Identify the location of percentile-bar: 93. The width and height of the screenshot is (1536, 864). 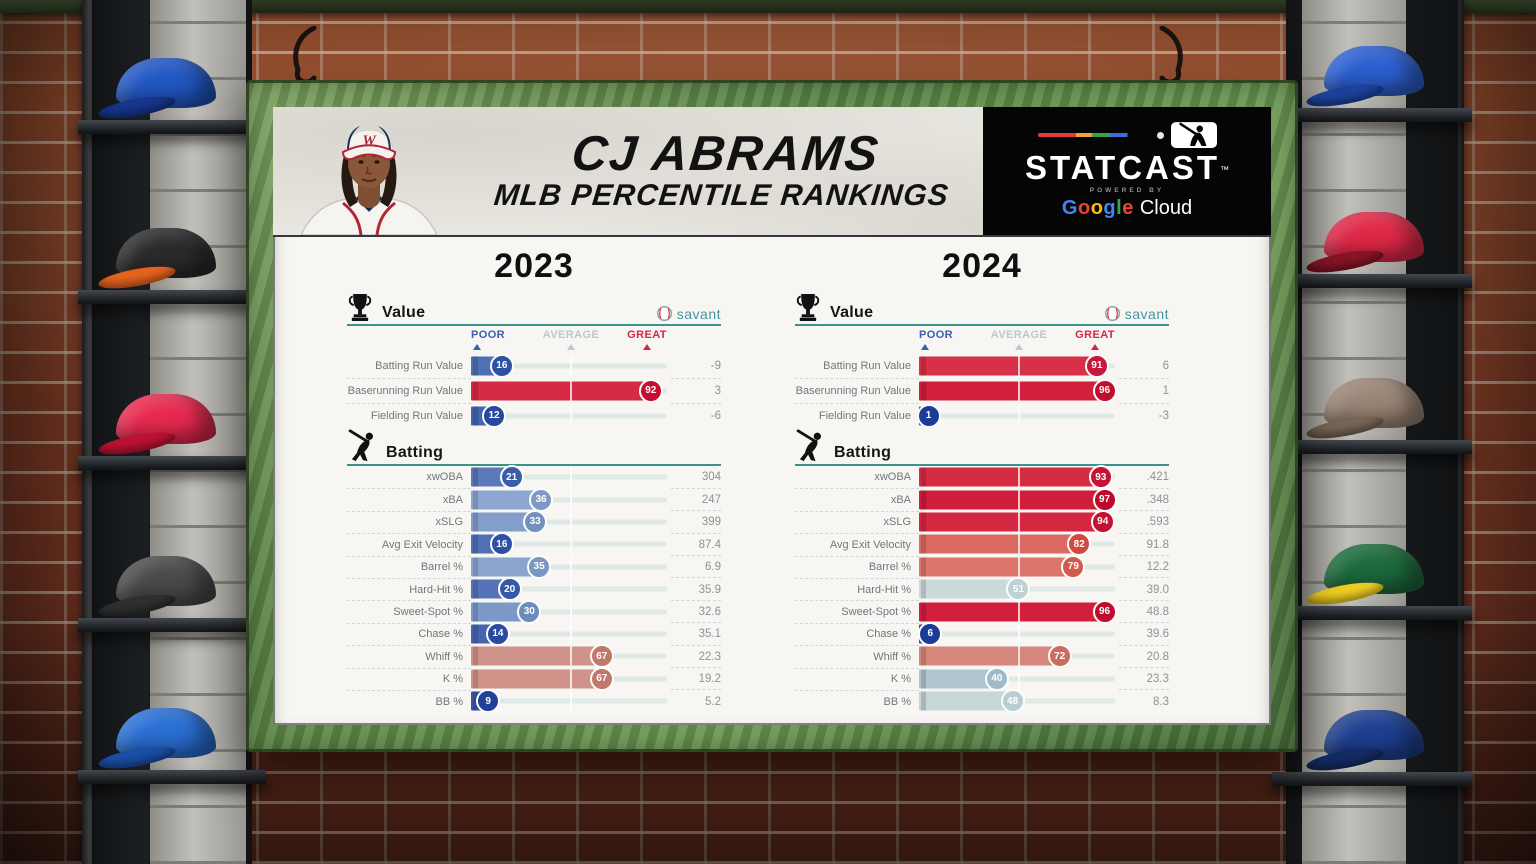
(1019, 477).